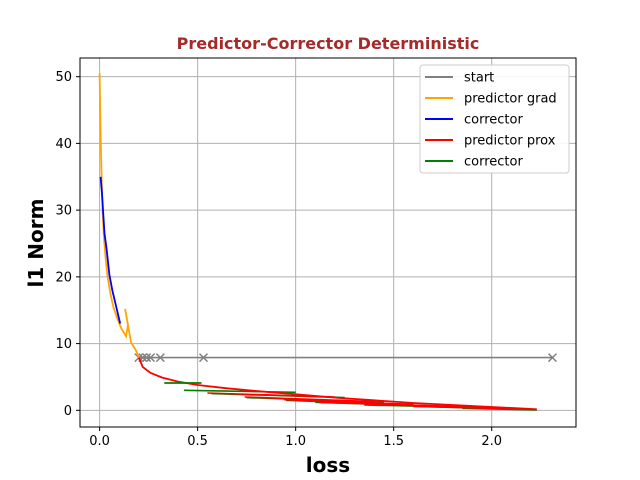  Describe the element at coordinates (197, 441) in the screenshot. I see `x-tick-label: 0.5` at that location.